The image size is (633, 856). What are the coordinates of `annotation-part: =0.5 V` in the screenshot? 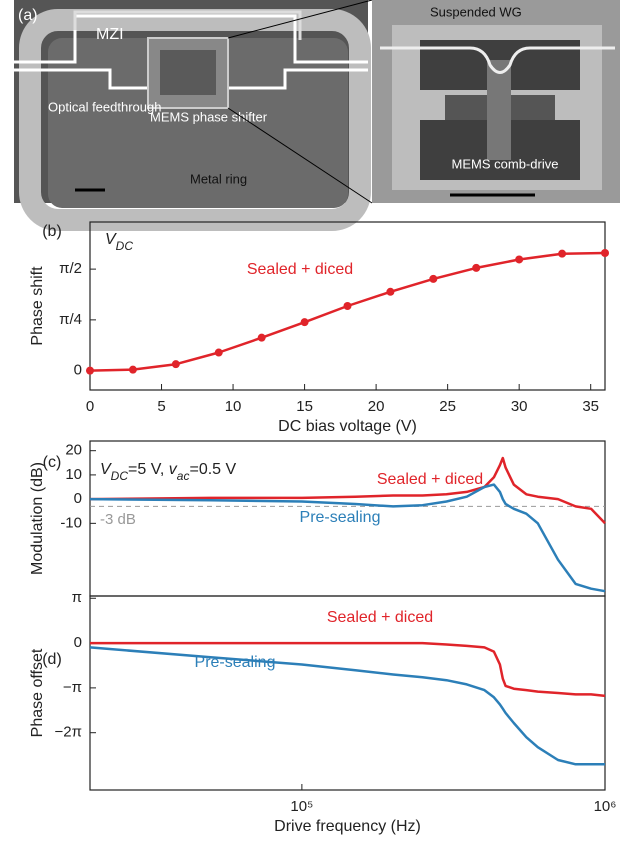 It's located at (212, 469).